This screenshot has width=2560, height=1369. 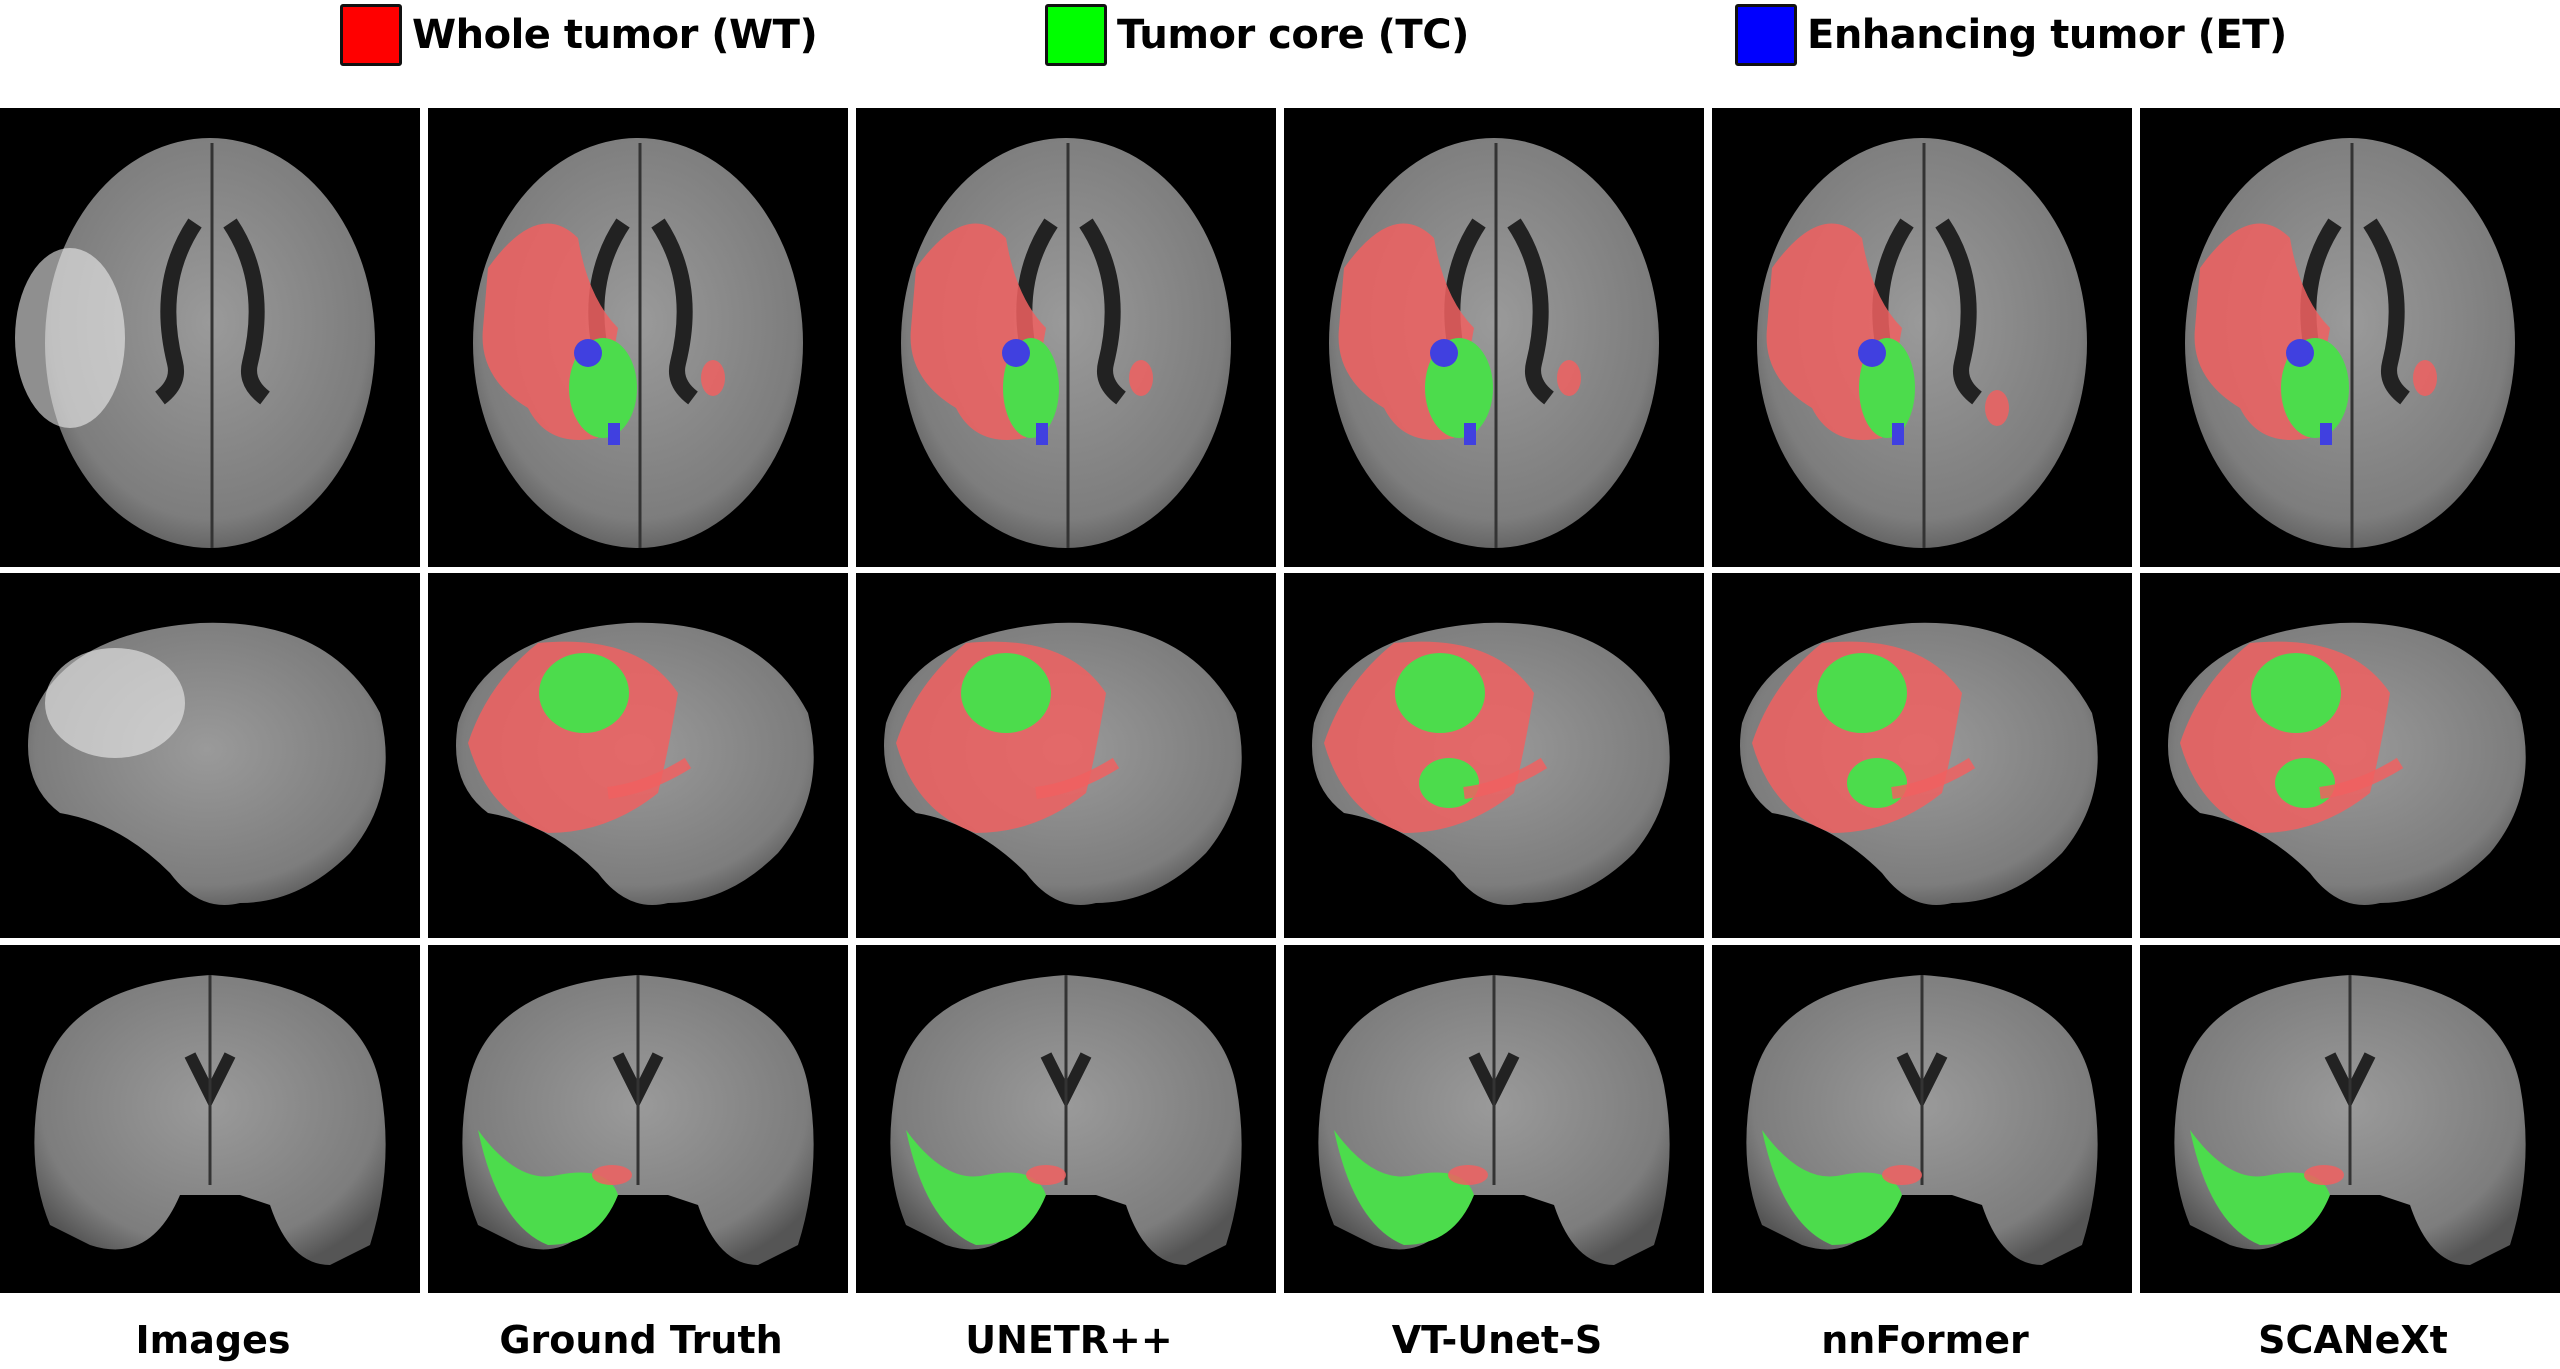 I want to click on legend-item-tc: Tumor core (TC), so click(x=1257, y=35).